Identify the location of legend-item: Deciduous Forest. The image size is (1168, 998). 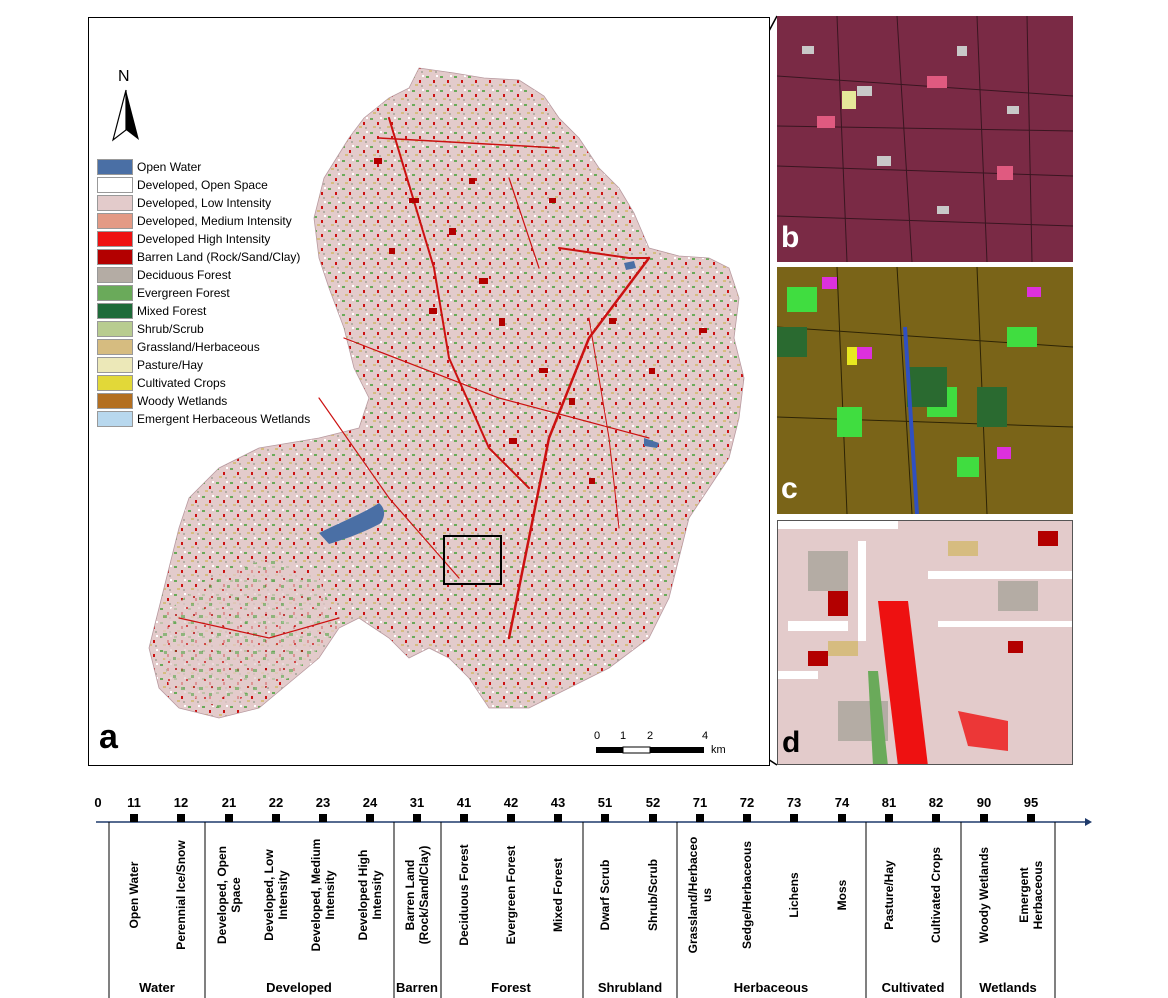
(203, 275).